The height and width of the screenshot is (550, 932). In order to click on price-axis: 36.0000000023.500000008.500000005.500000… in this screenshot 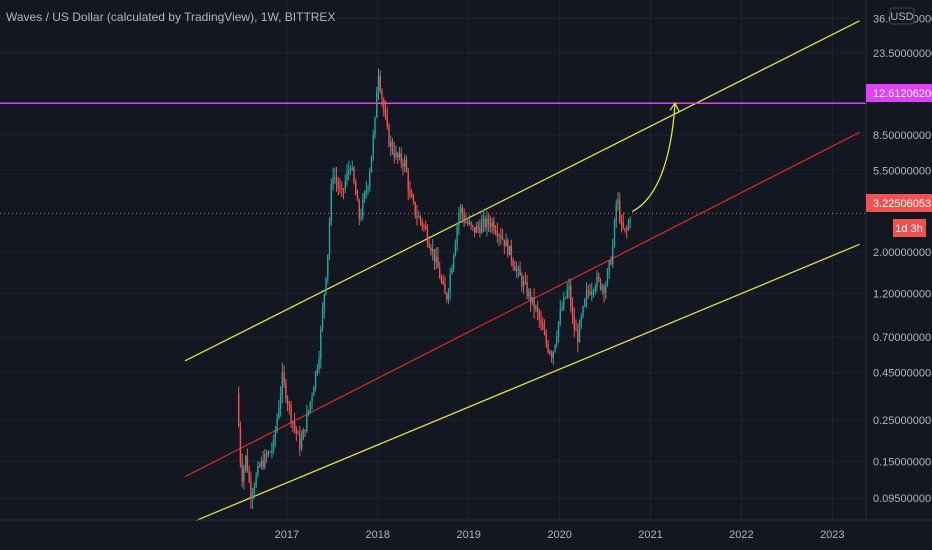, I will do `click(902, 260)`.